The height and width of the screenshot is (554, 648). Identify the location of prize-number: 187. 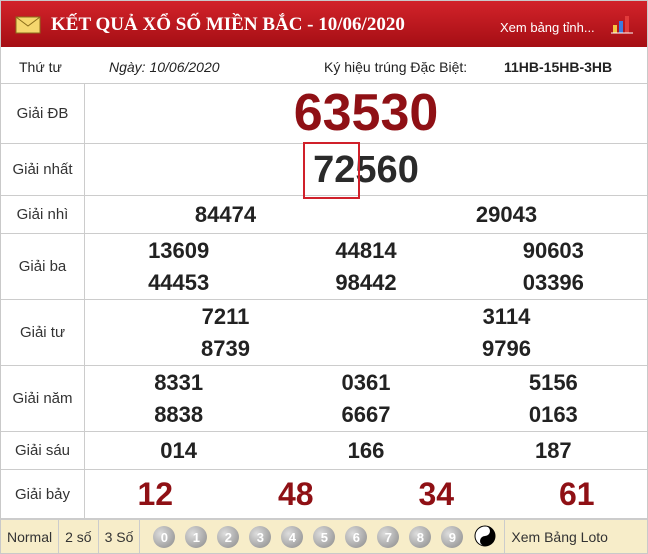
(553, 450).